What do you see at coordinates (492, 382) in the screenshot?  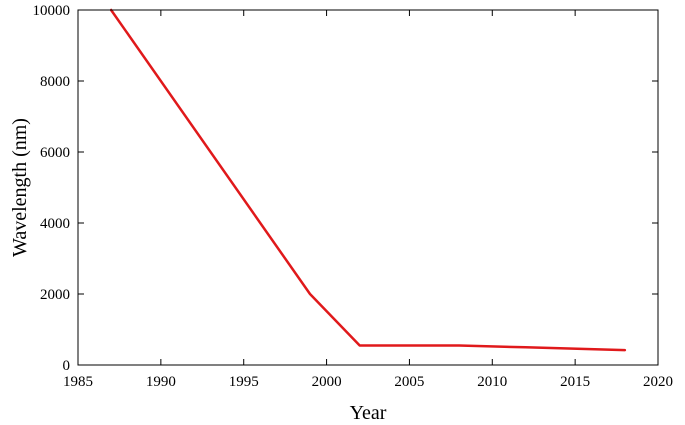 I see `x-tick-label: 2010` at bounding box center [492, 382].